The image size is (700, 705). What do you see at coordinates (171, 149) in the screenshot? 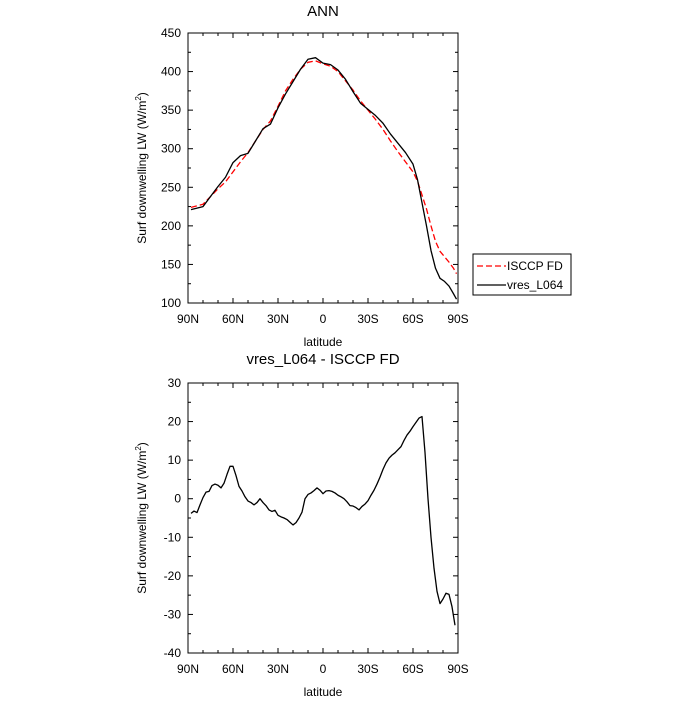
I see `top-y-tick-label: 300` at bounding box center [171, 149].